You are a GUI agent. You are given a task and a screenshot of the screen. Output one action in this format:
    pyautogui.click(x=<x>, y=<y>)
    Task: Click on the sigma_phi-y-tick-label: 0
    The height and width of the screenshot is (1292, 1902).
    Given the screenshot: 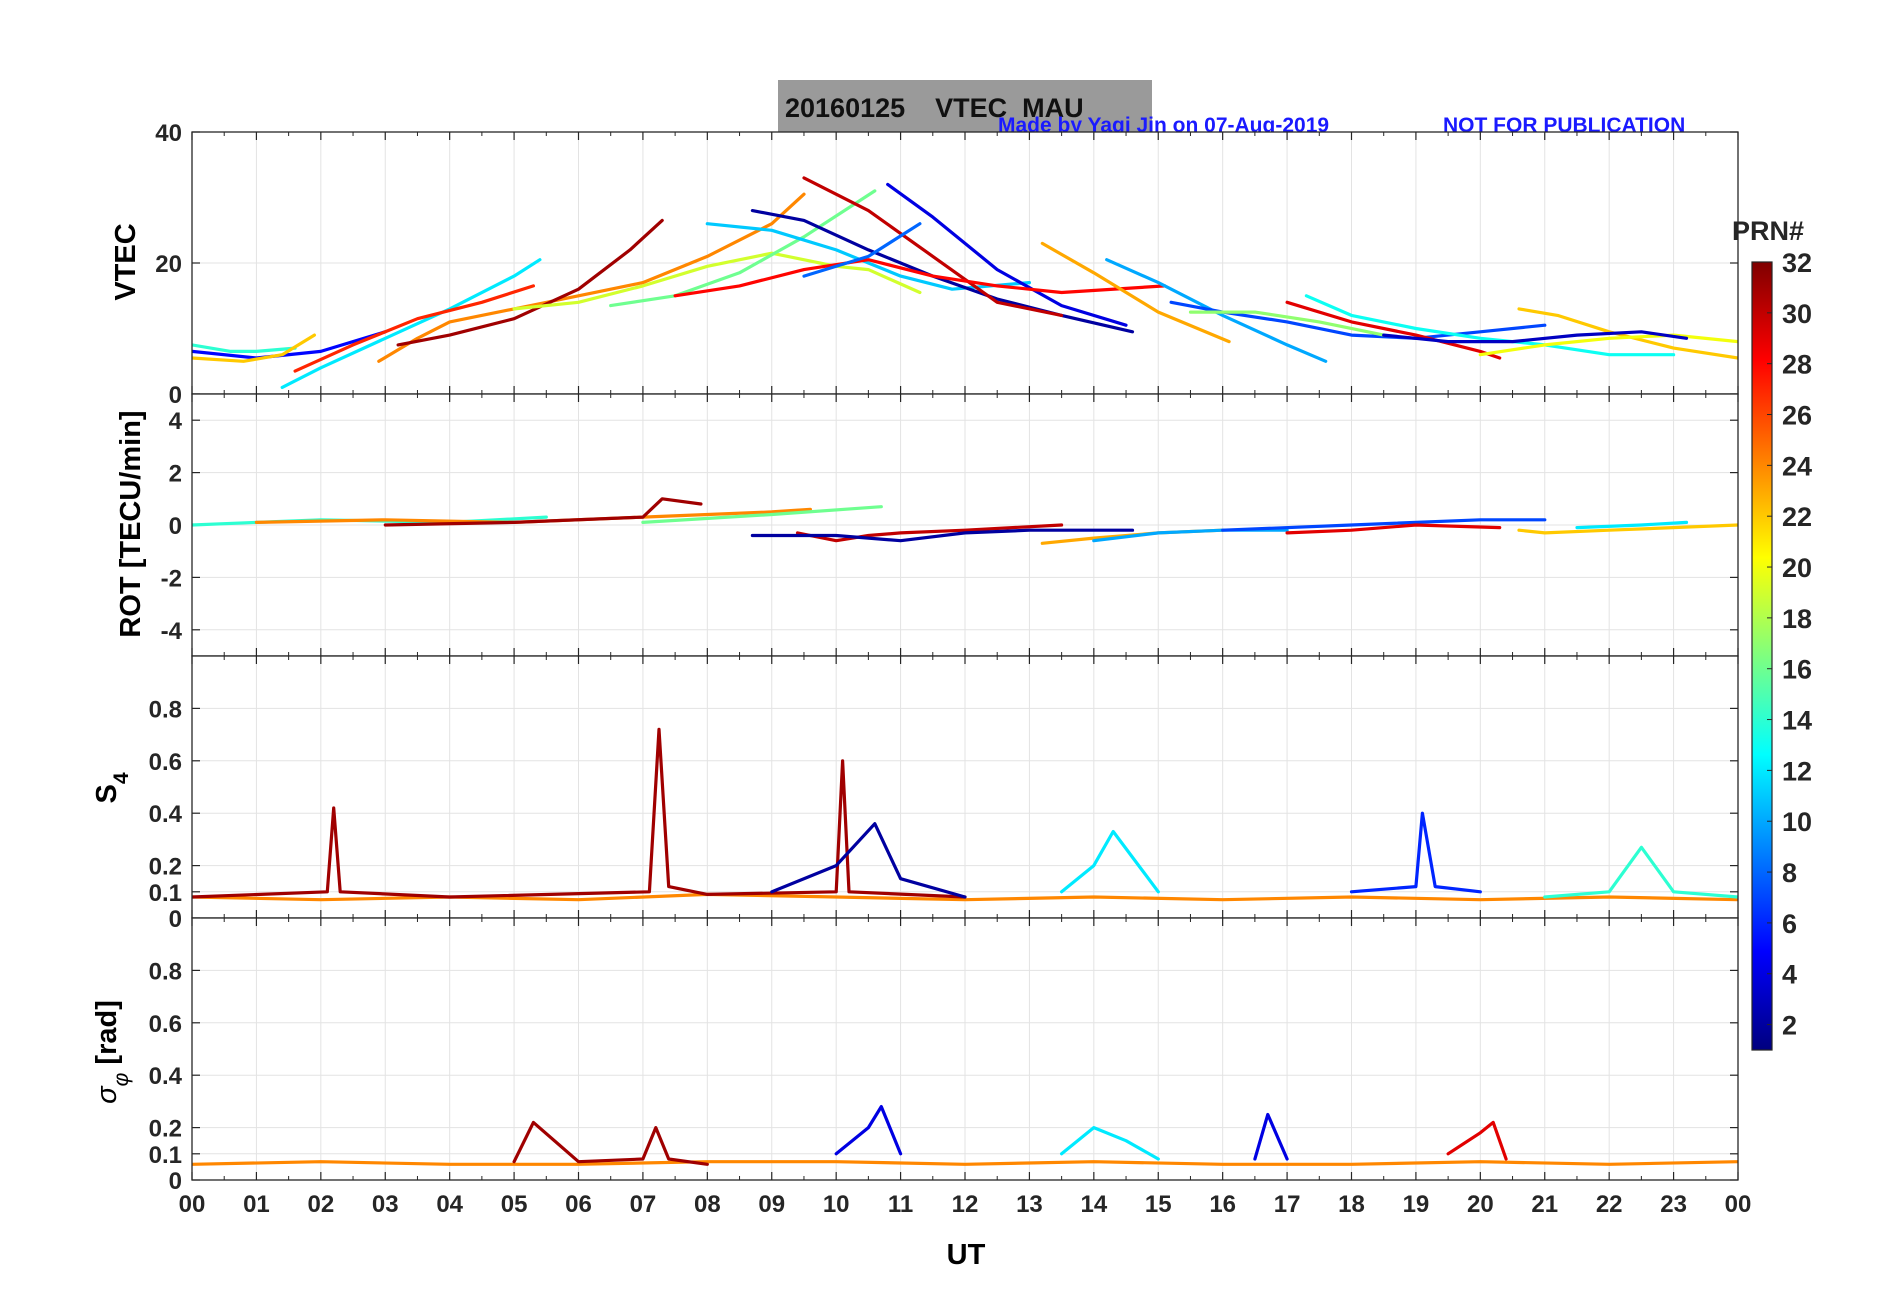 What is the action you would take?
    pyautogui.click(x=175, y=1181)
    